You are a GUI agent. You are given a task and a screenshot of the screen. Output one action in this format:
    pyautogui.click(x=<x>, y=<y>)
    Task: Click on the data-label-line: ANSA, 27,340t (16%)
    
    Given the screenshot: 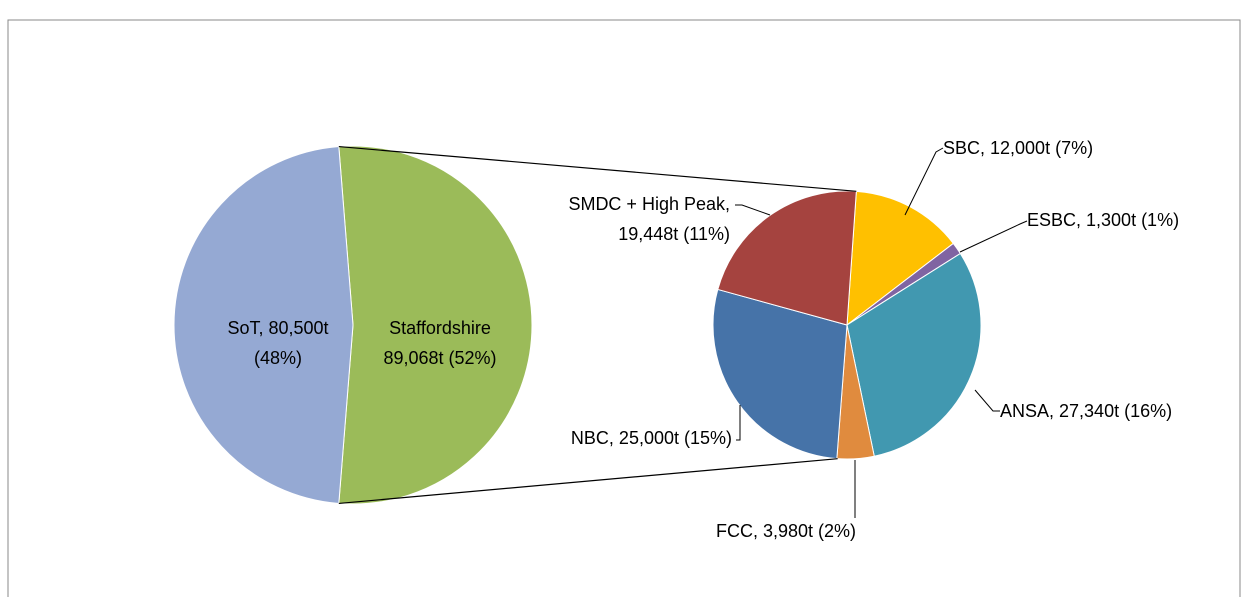 What is the action you would take?
    pyautogui.click(x=1086, y=411)
    